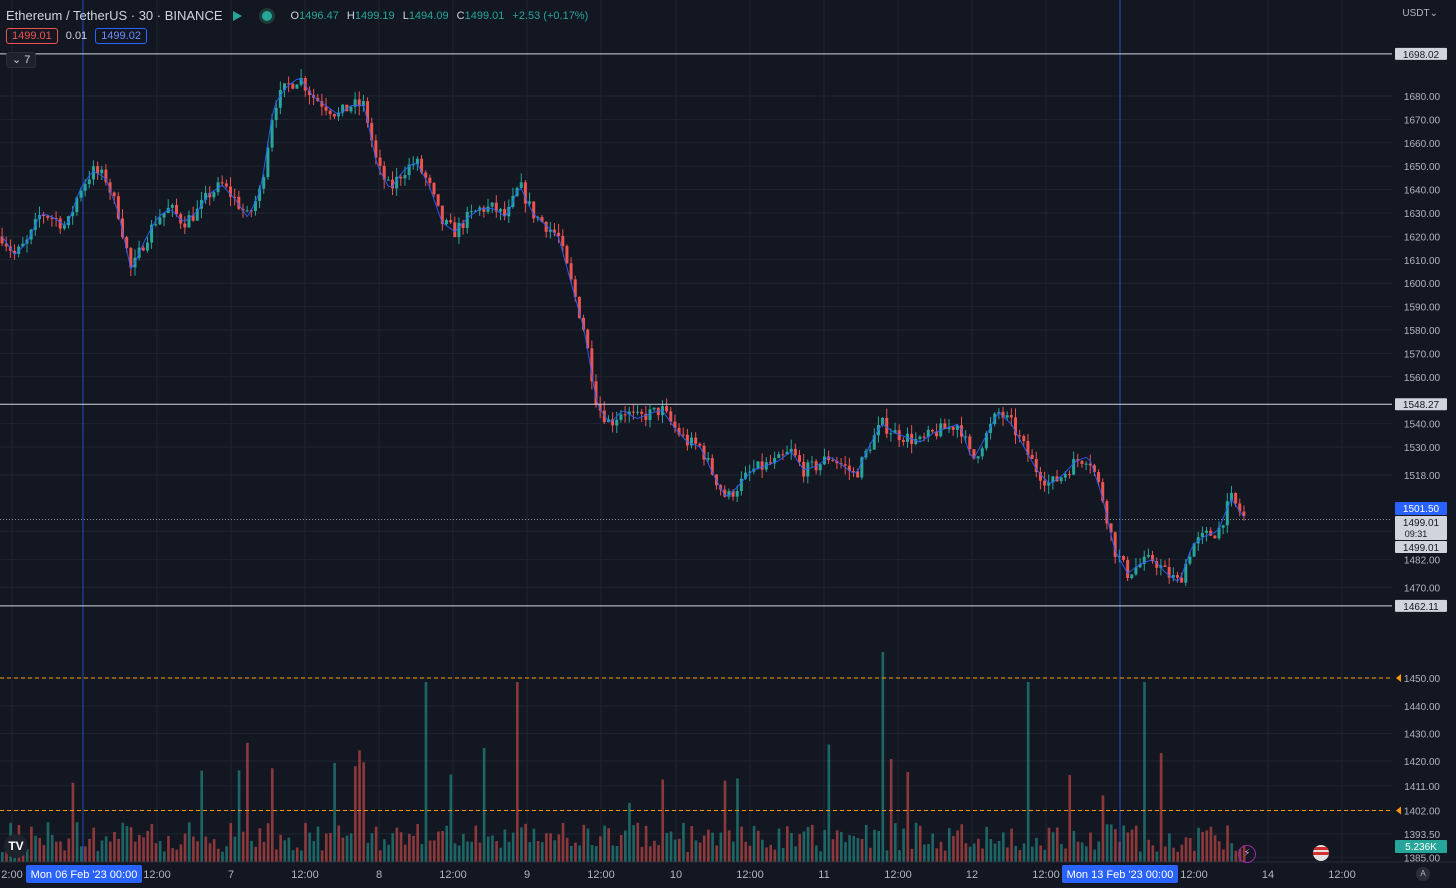 The width and height of the screenshot is (1456, 888). I want to click on tradingview-logo-icon: TV, so click(16, 846).